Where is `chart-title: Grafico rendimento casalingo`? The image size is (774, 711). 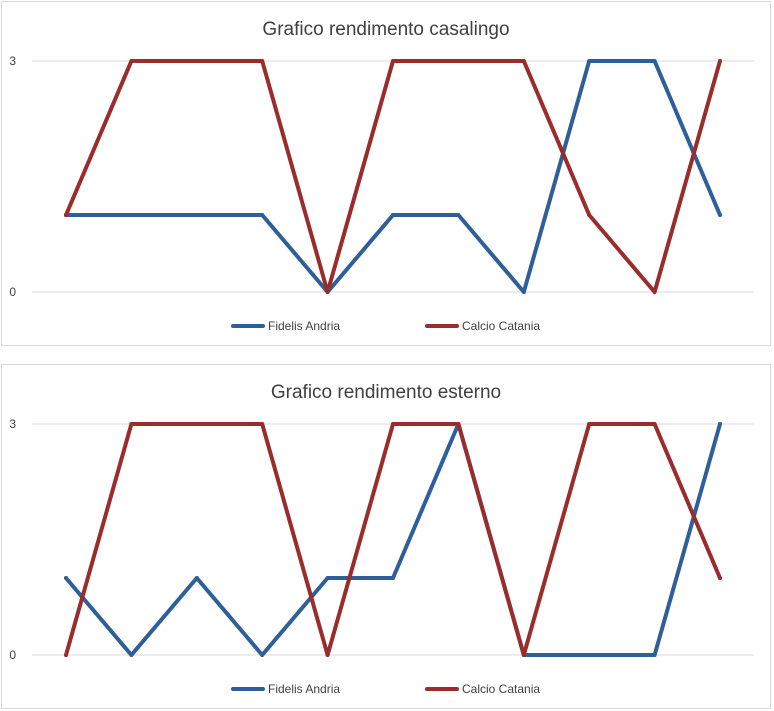
chart-title: Grafico rendimento casalingo is located at coordinates (385, 29).